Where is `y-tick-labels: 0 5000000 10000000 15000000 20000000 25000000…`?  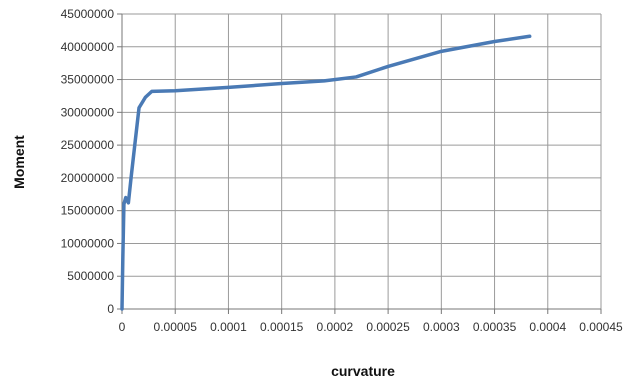 y-tick-labels: 0 5000000 10000000 15000000 20000000 25000000… is located at coordinates (88, 161).